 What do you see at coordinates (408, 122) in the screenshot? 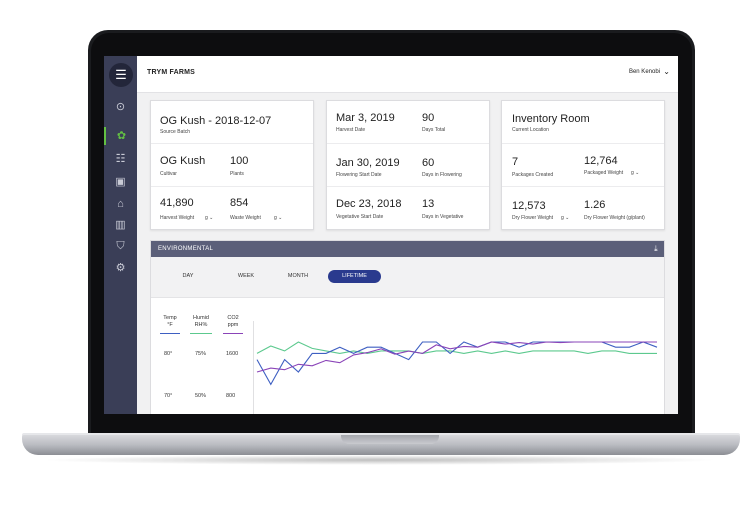
I see `harvest-row: Mar 3, 2019 Harvest Date 90 Days Total` at bounding box center [408, 122].